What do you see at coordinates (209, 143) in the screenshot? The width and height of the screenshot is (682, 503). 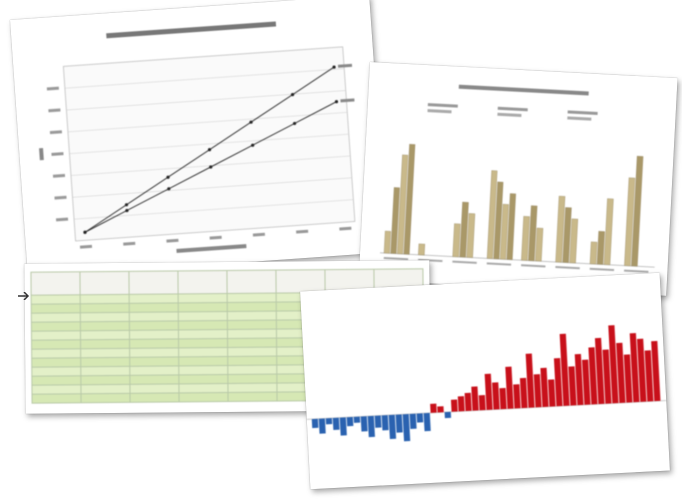 I see `gridline` at bounding box center [209, 143].